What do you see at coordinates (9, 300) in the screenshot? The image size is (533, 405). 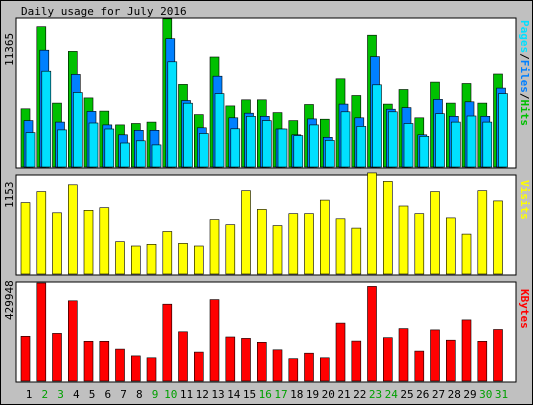 I see `kbytes-ymax-label: 429948` at bounding box center [9, 300].